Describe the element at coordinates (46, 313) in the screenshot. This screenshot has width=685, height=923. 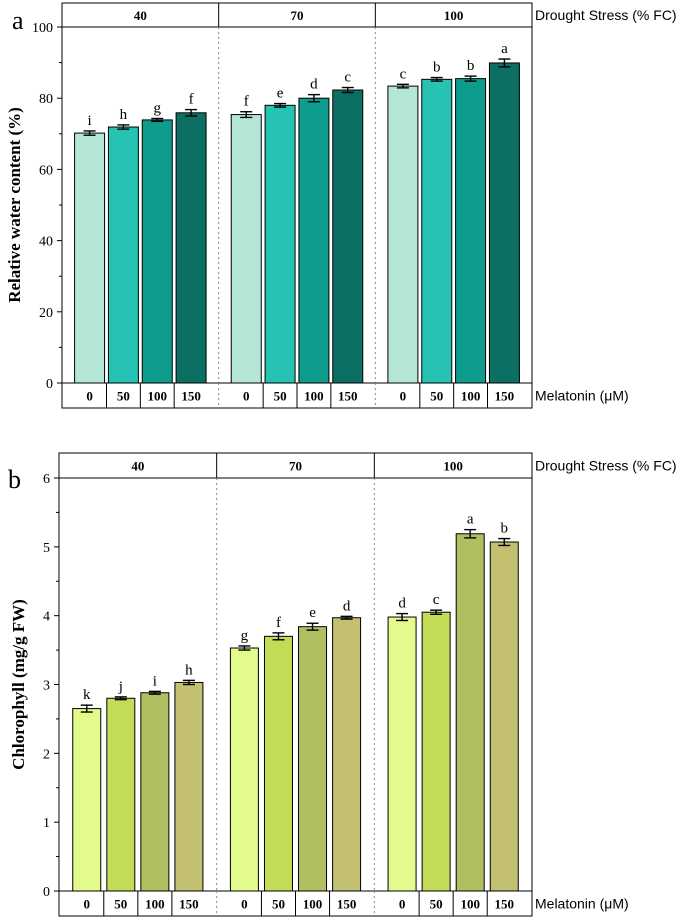
I see `y-tick-label: 20` at that location.